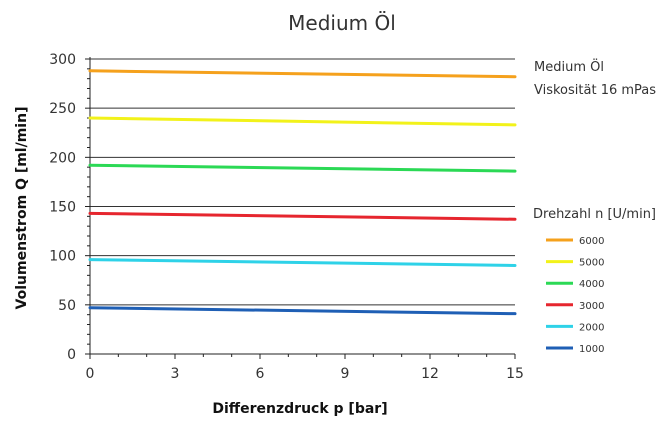 This screenshot has width=665, height=425. Describe the element at coordinates (515, 374) in the screenshot. I see `x-tick-label: 15` at that location.